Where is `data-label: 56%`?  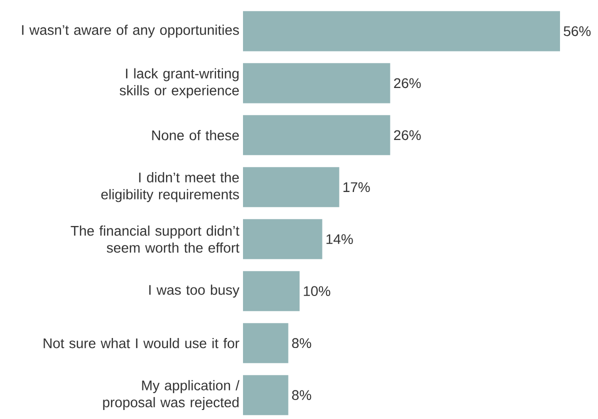
data-label: 56% is located at coordinates (577, 31).